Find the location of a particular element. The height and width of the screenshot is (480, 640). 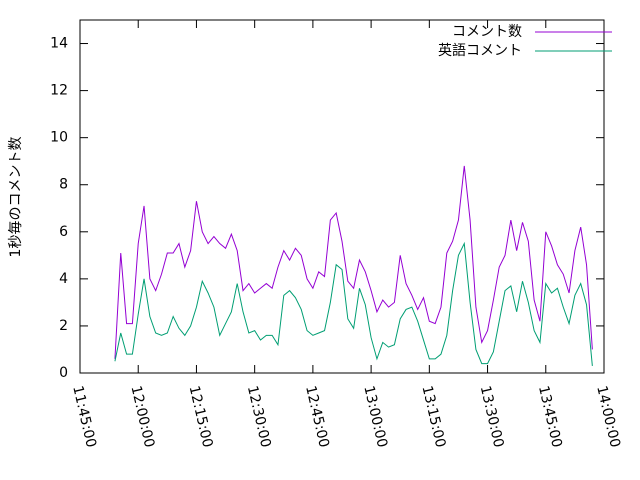

x-tick-label: 13:30:00 is located at coordinates (492, 416).